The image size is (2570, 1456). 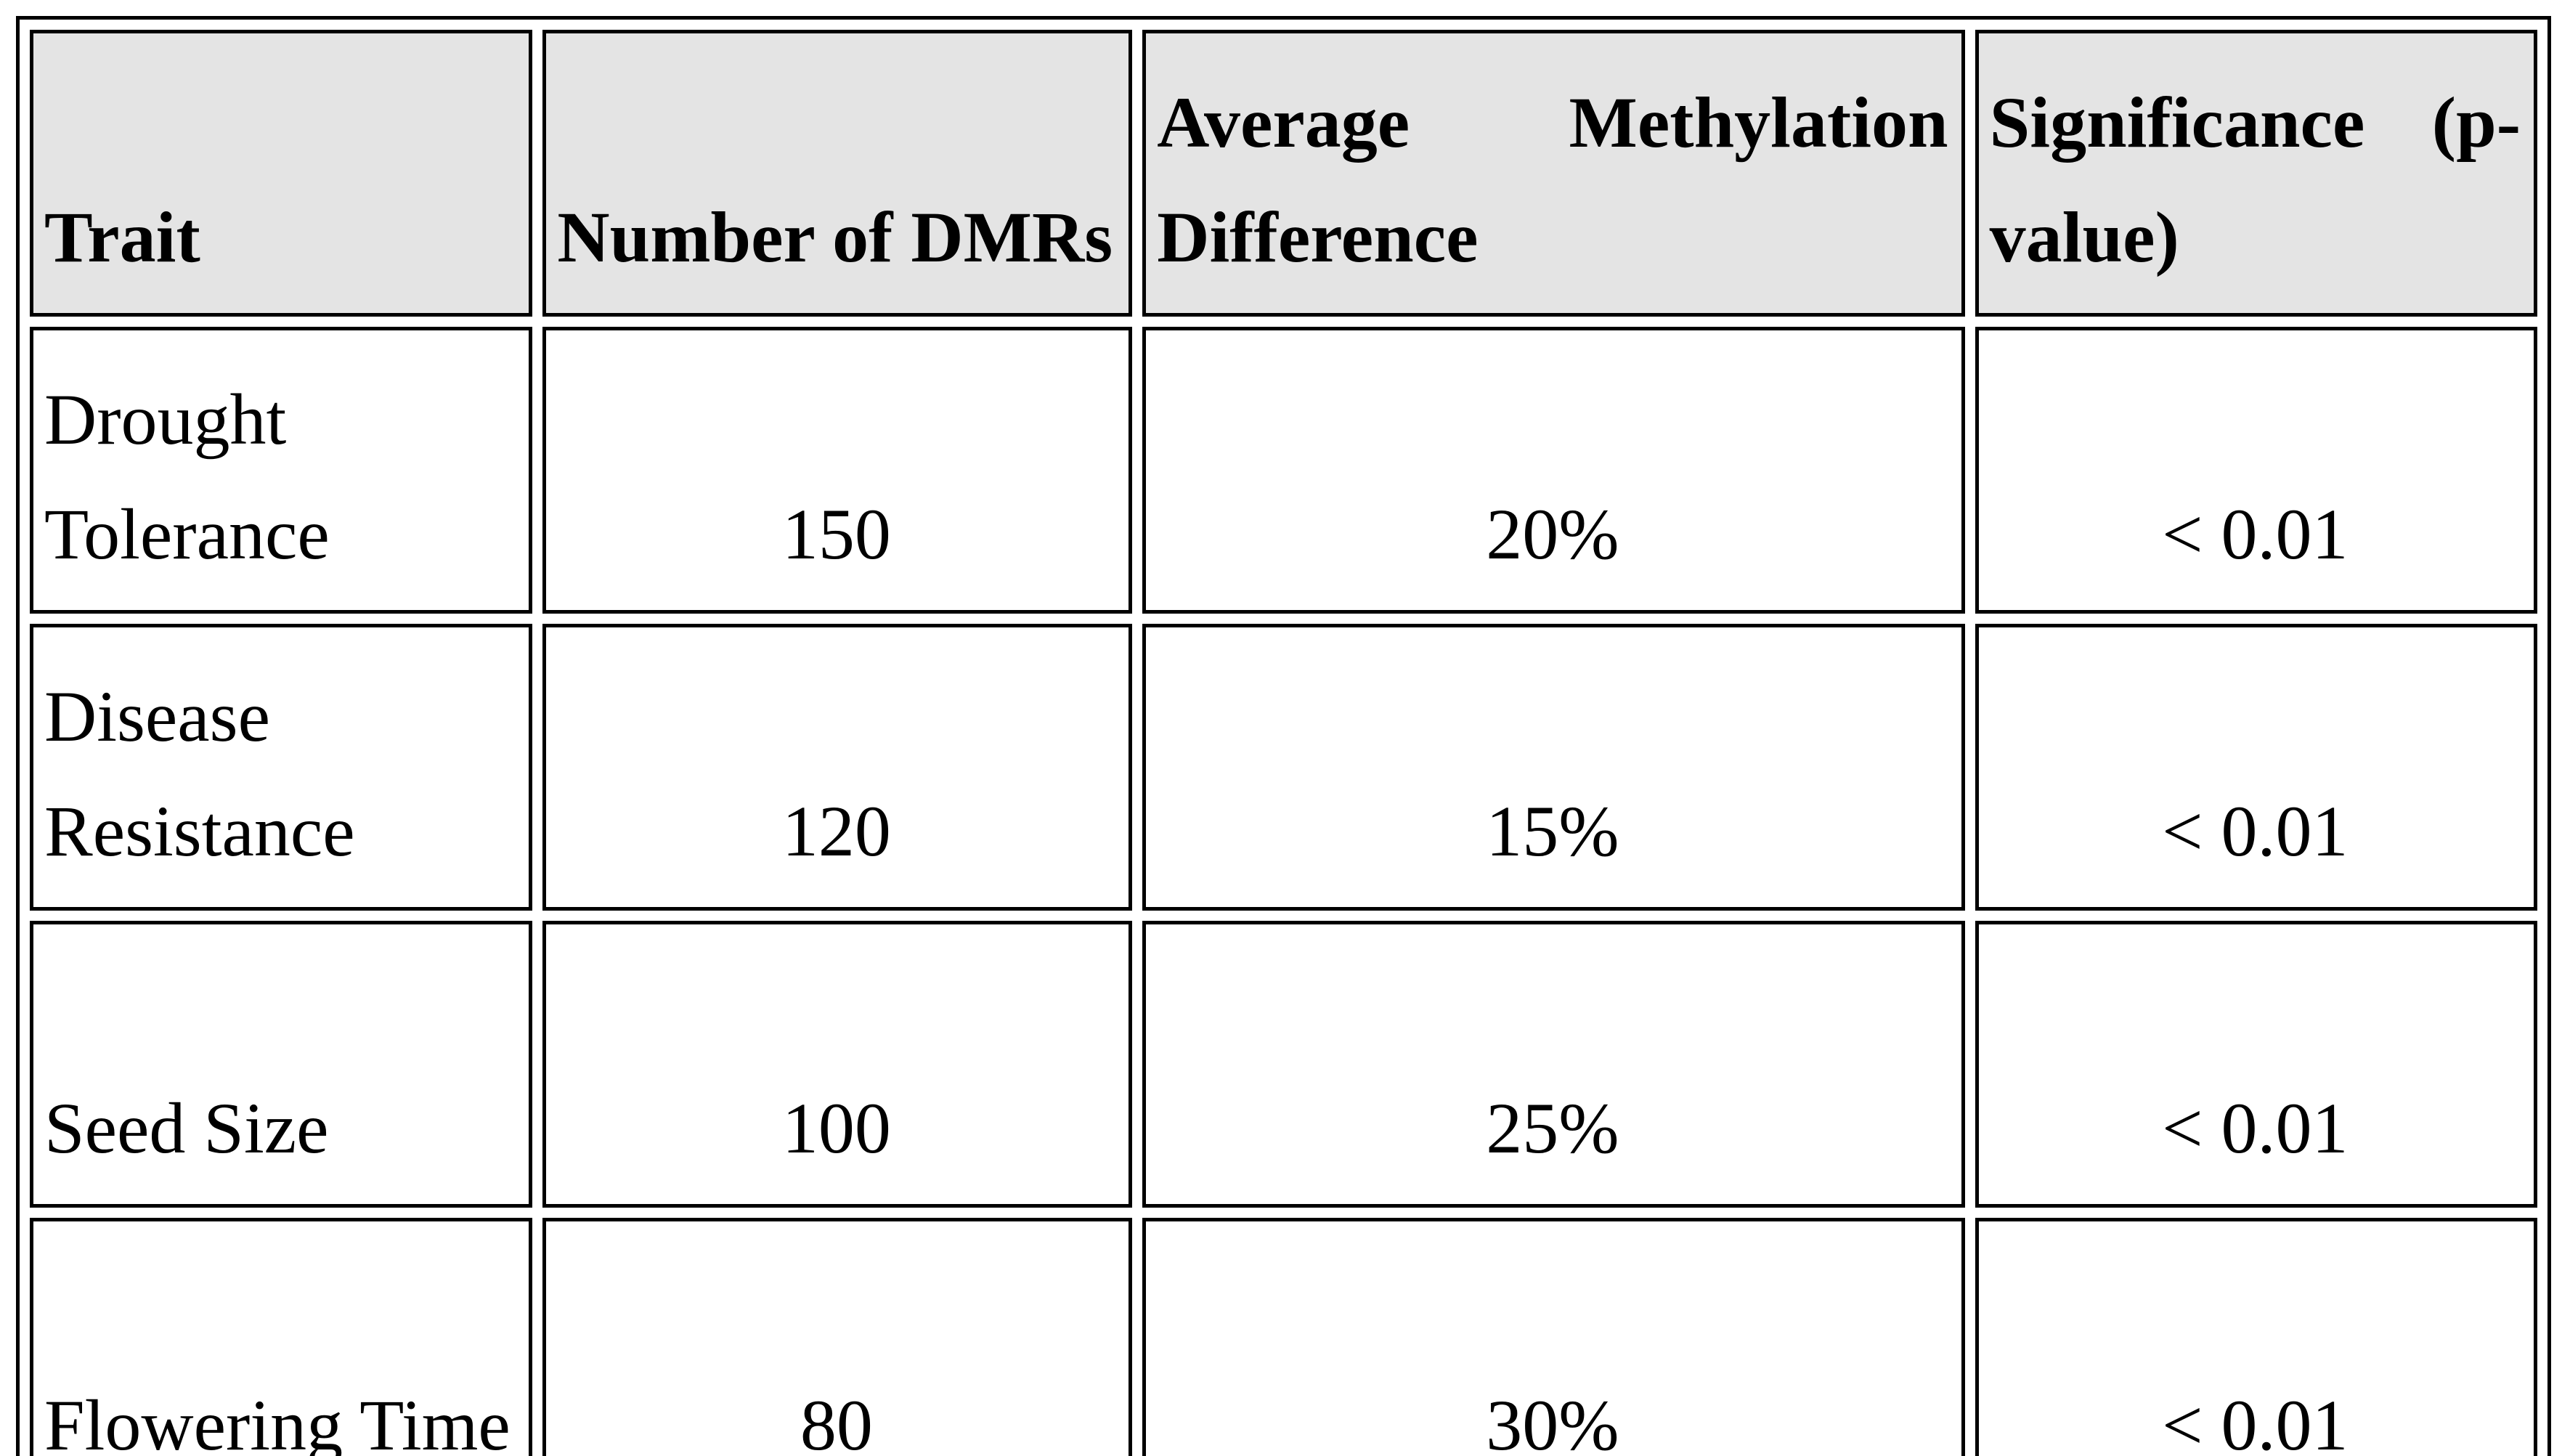 What do you see at coordinates (2256, 173) in the screenshot?
I see `header-significance-p-value: Significance (p- value)` at bounding box center [2256, 173].